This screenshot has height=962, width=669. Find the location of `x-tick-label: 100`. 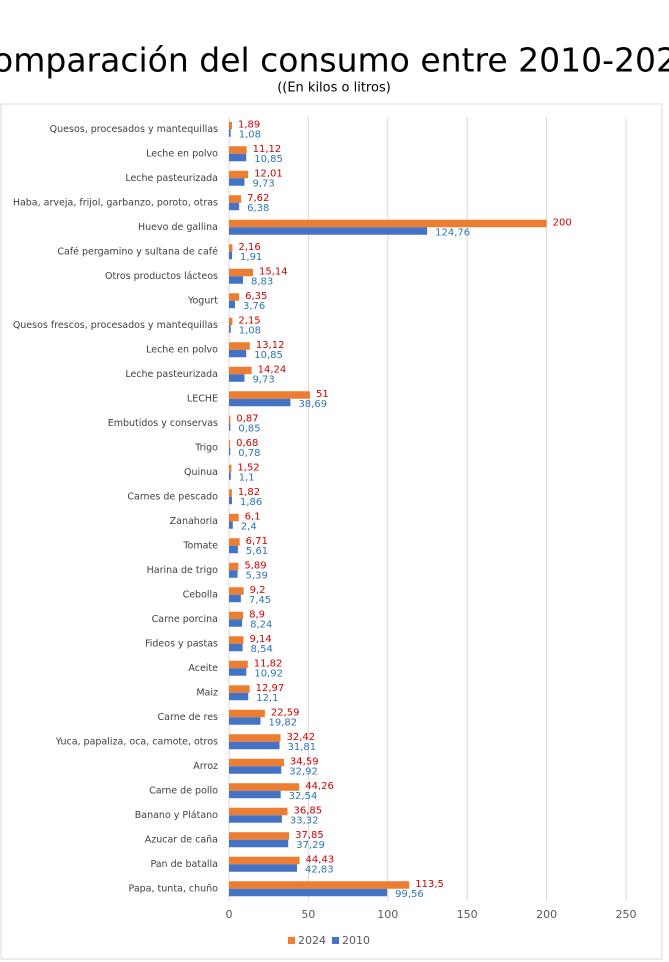

x-tick-label: 100 is located at coordinates (387, 914).